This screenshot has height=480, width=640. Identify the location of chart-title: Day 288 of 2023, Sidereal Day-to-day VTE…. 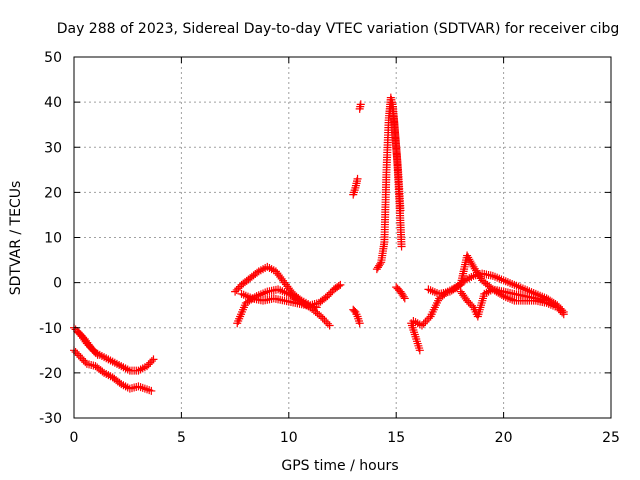
(338, 29).